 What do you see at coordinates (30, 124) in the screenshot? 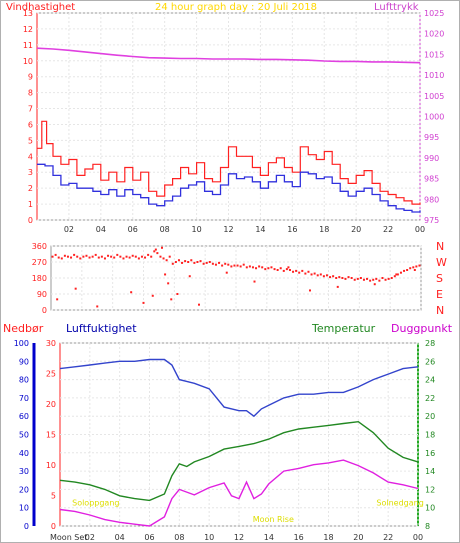
I see `wind-y-tick-label: 6` at bounding box center [30, 124].